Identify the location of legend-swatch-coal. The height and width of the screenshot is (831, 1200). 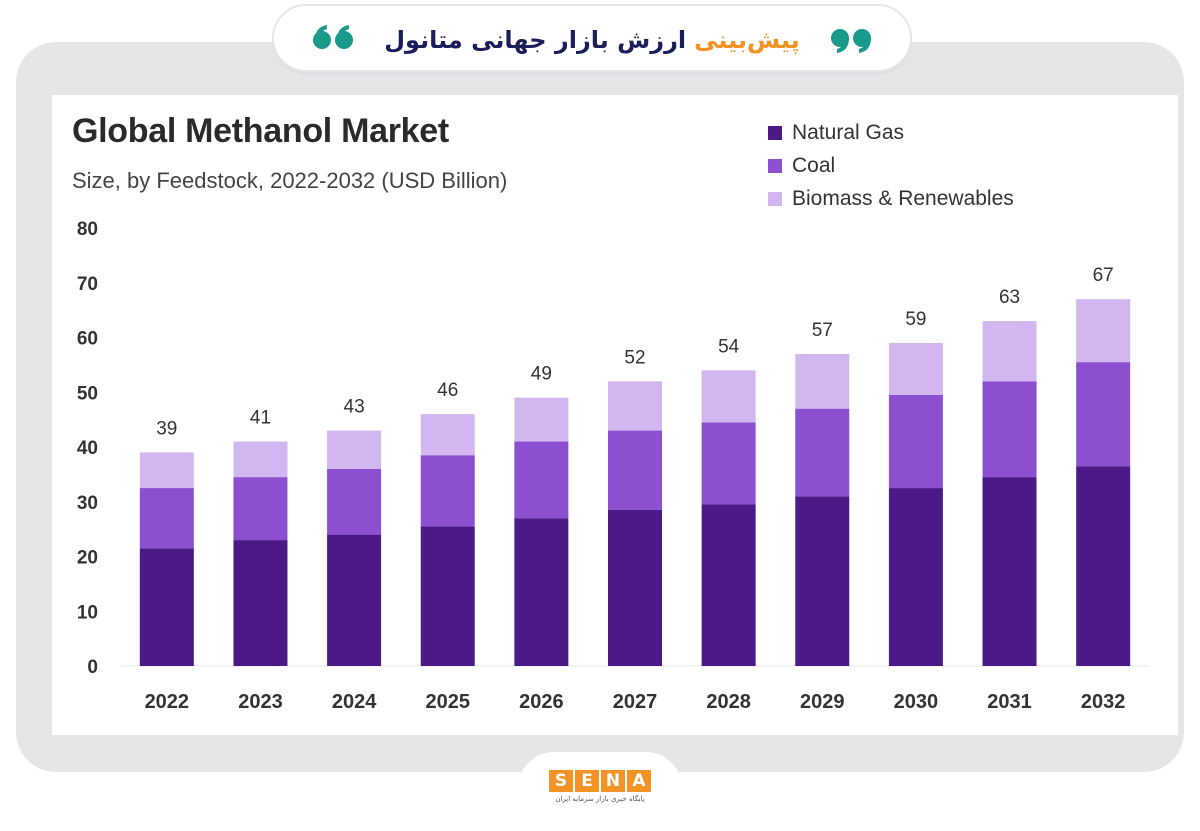
(775, 165).